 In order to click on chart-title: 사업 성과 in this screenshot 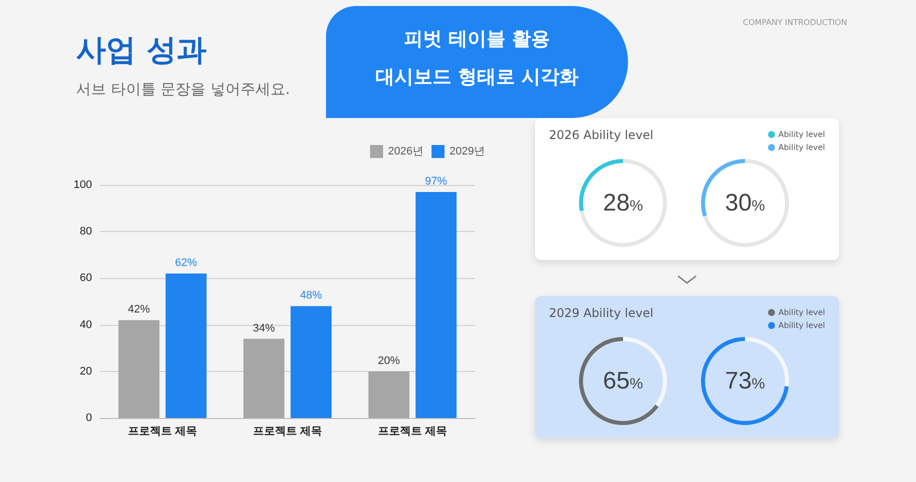, I will do `click(141, 51)`.